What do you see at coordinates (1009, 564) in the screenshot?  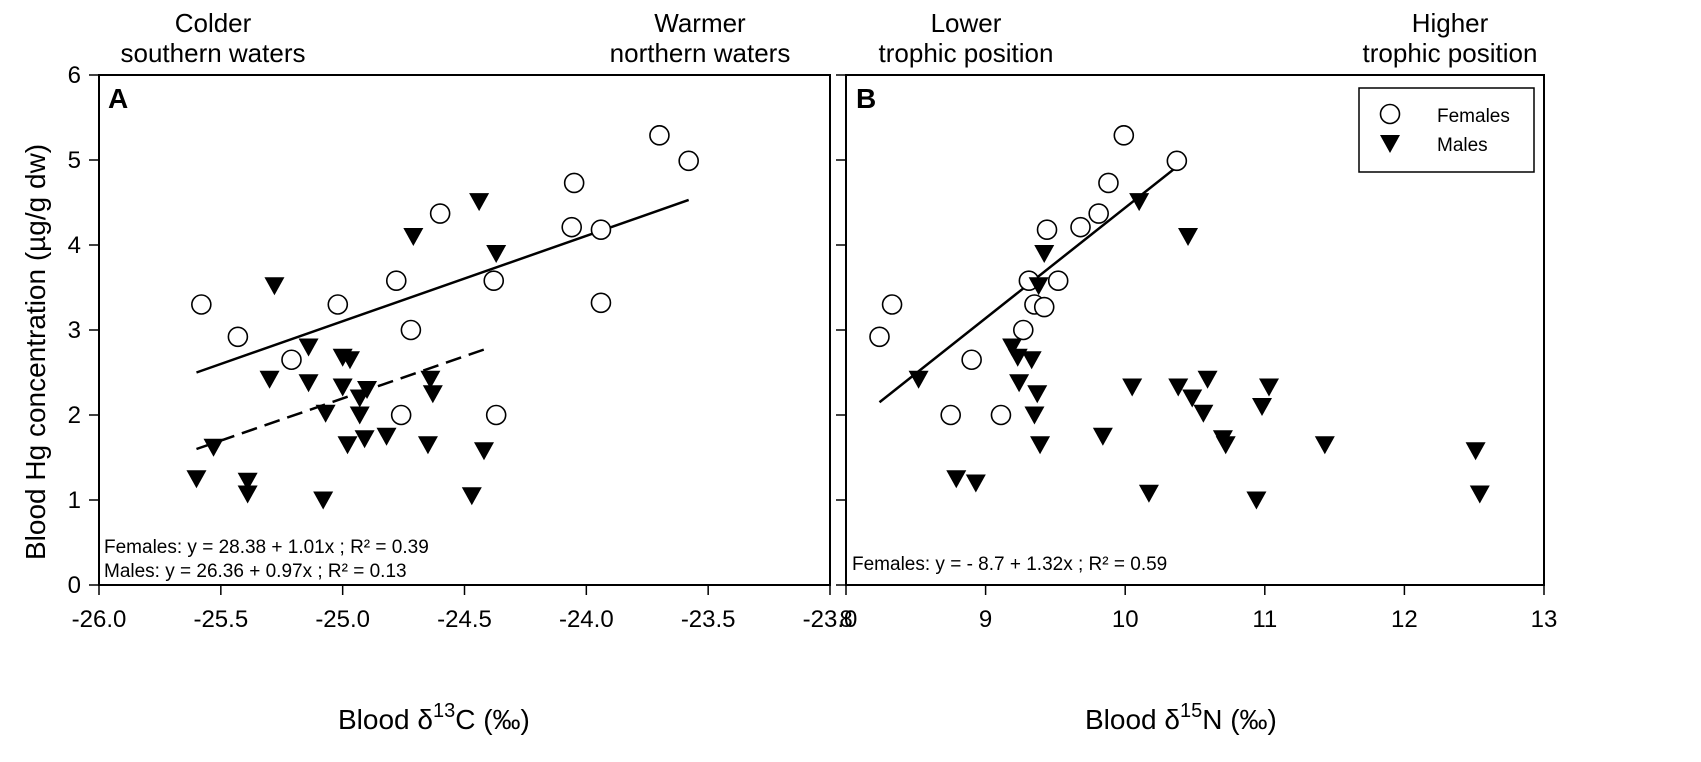 I see `panel-b-equation-females: Females: y = - 8.7 + 1.32x ; R² = 0.59` at bounding box center [1009, 564].